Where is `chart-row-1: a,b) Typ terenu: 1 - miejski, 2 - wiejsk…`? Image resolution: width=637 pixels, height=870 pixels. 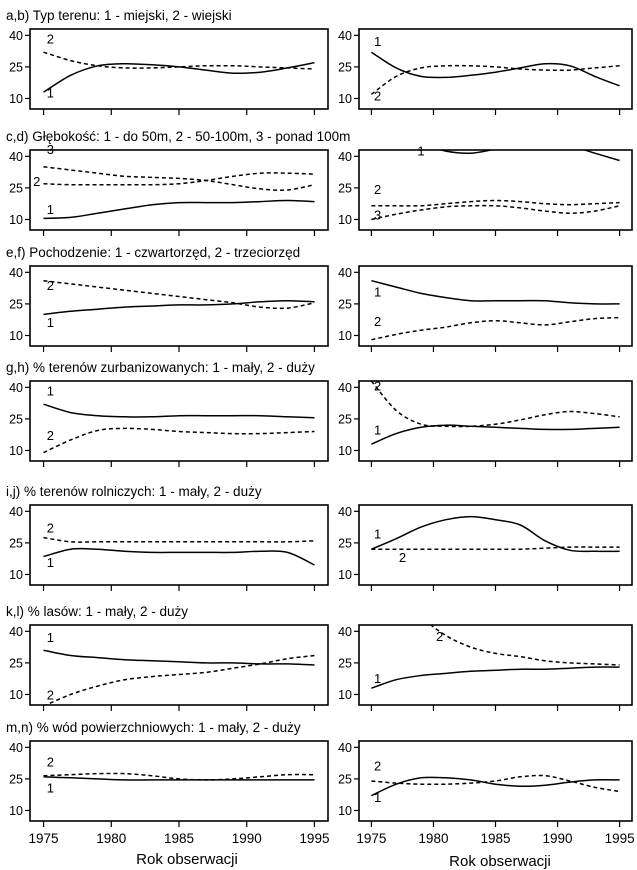 chart-row-1: a,b) Typ terenu: 1 - miejski, 2 - wiejsk… is located at coordinates (319, 61).